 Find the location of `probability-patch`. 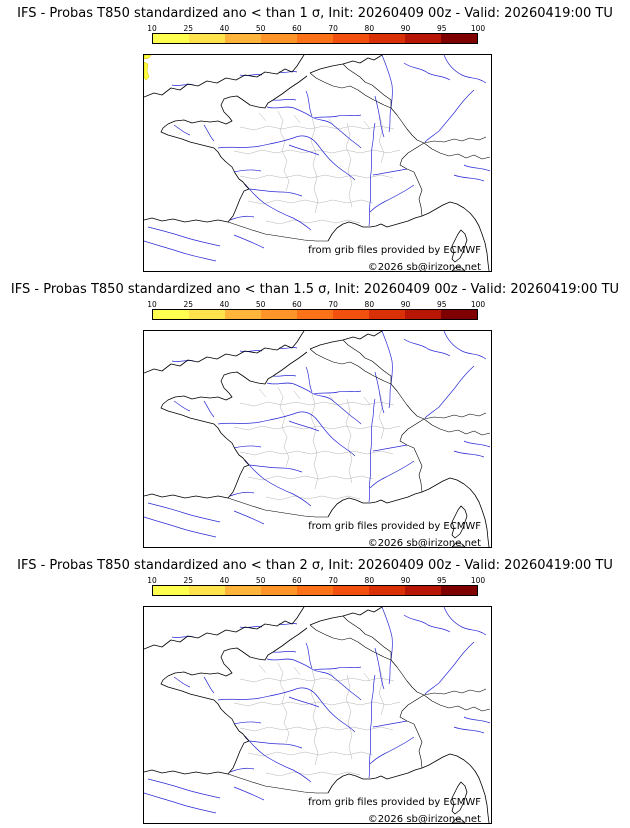

probability-patch is located at coordinates (148, 68).